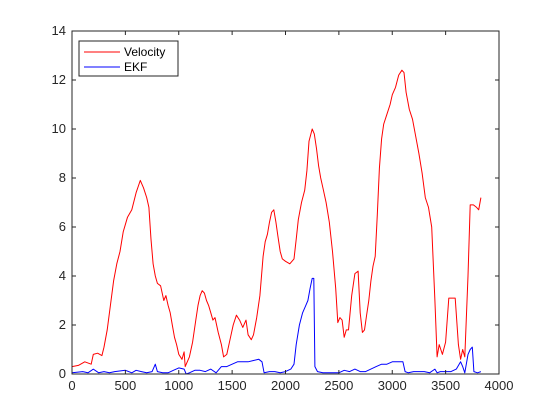  I want to click on x-tick-label: 3500, so click(445, 385).